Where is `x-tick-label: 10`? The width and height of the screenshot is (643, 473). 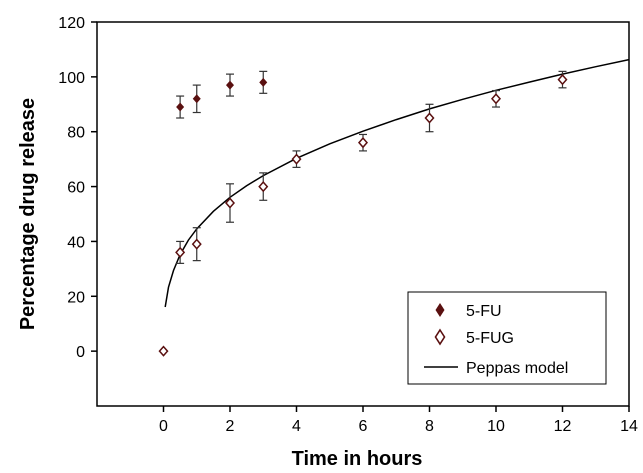
x-tick-label: 10 is located at coordinates (496, 426).